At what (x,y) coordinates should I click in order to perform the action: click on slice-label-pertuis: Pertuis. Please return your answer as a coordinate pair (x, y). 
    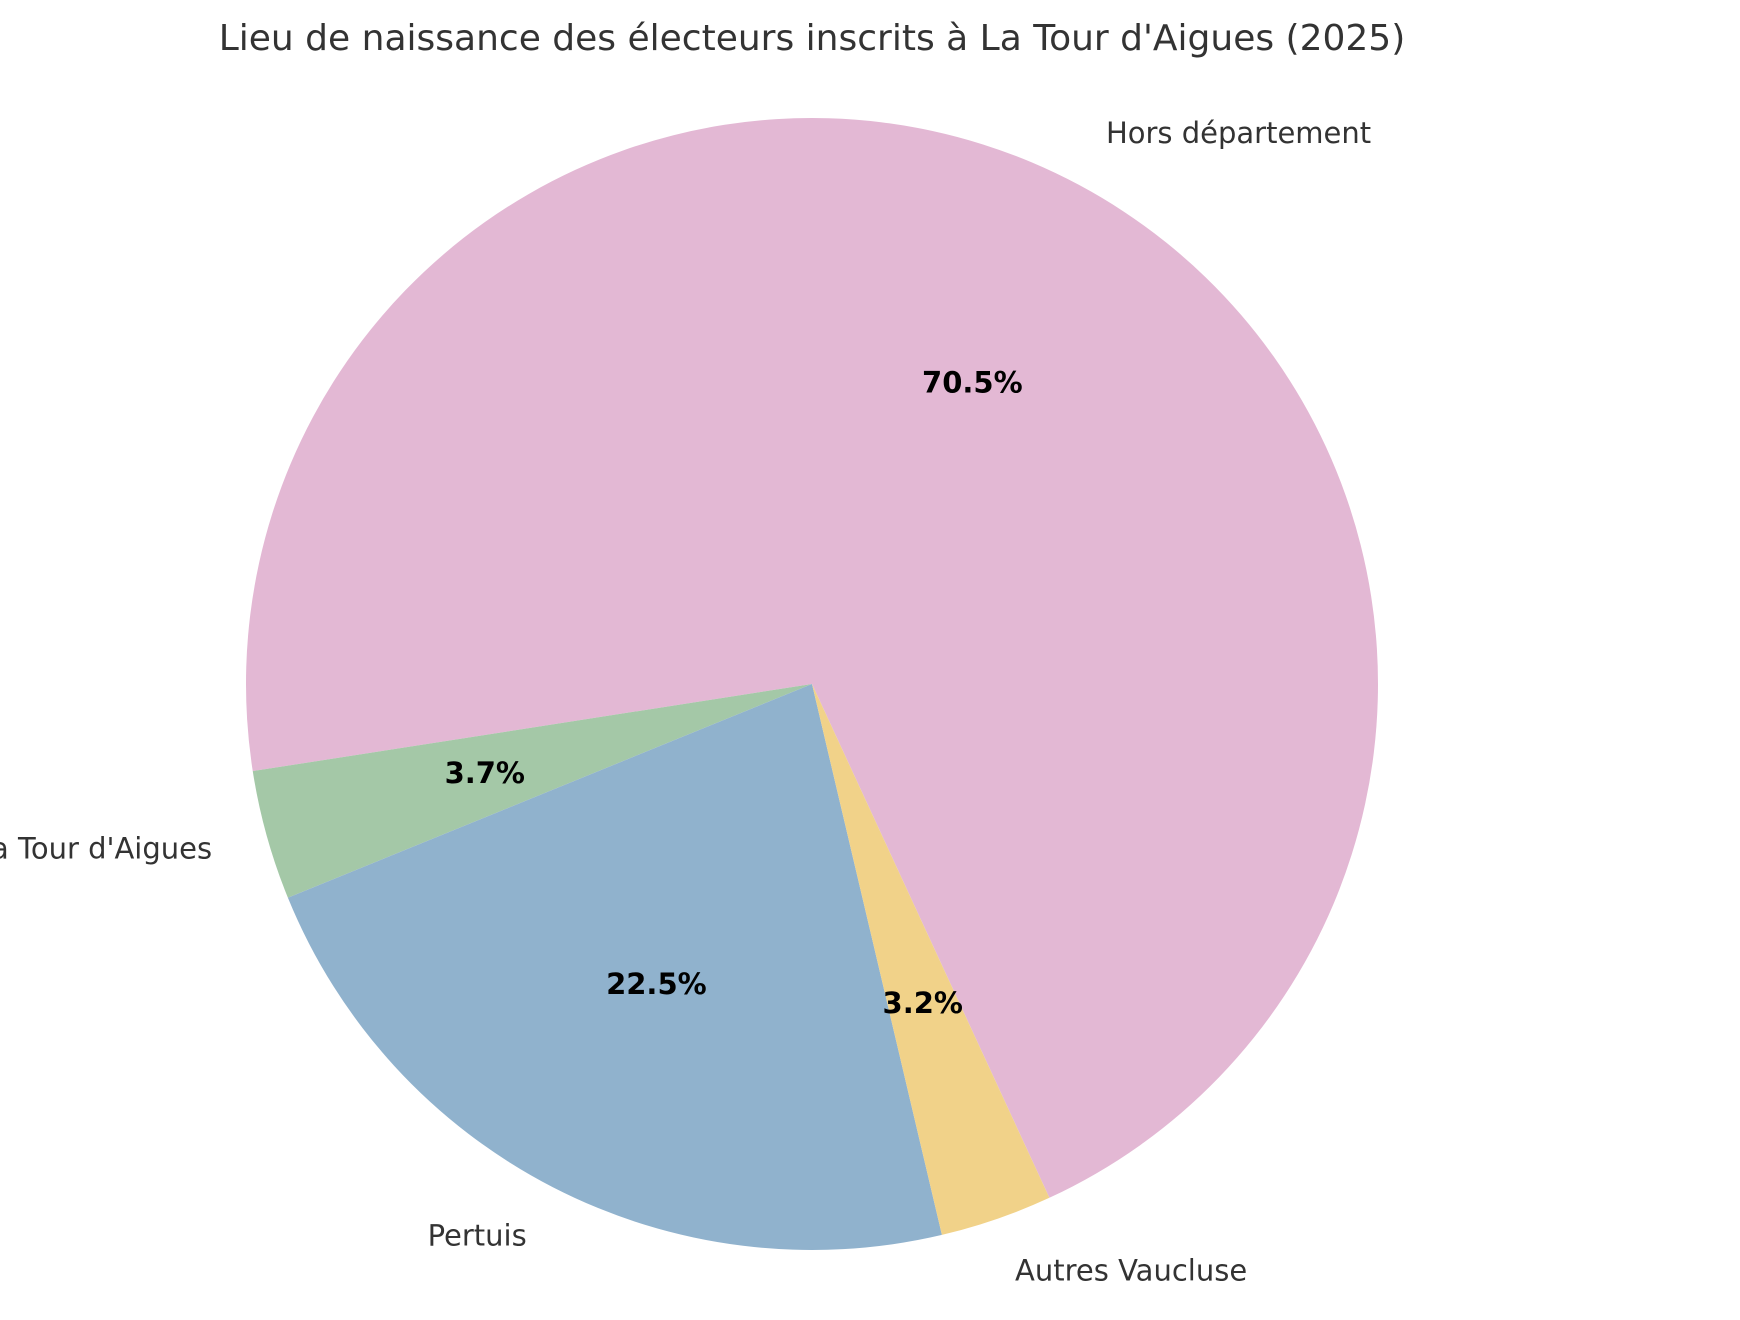
    Looking at the image, I should click on (477, 1235).